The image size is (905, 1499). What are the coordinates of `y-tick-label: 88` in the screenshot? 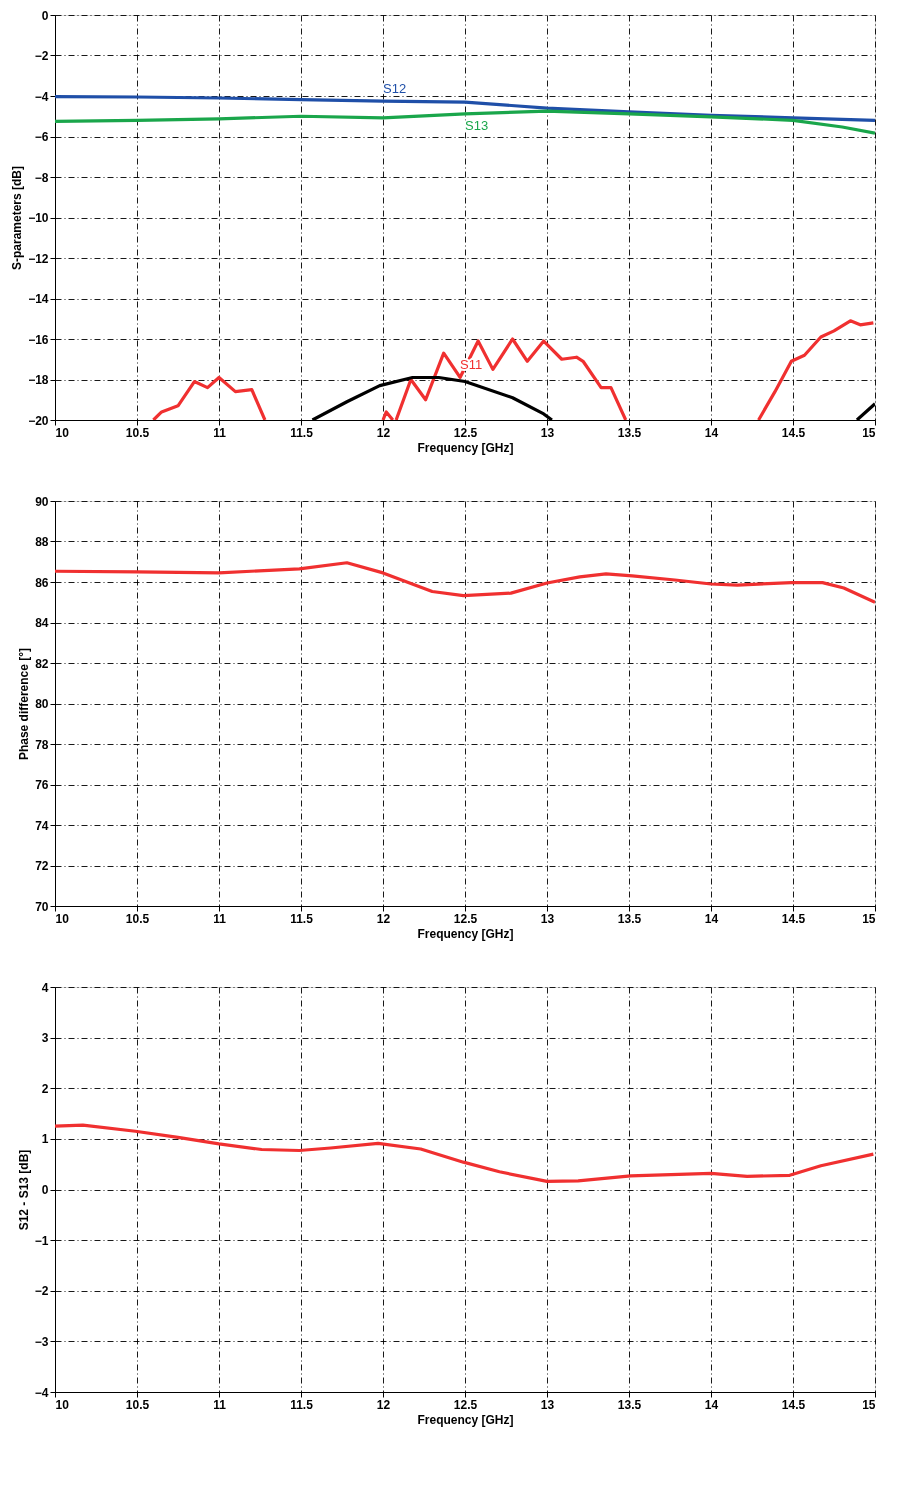 It's located at (42, 542).